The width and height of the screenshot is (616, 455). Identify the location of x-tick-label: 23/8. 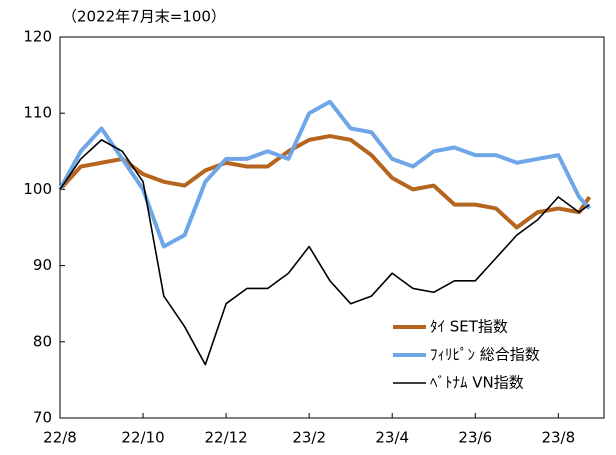
(558, 438).